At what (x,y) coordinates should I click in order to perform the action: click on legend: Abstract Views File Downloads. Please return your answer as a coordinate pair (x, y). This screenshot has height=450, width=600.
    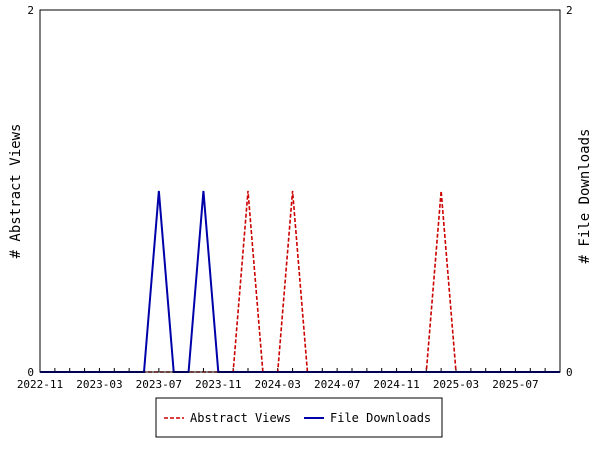
    Looking at the image, I should click on (299, 417).